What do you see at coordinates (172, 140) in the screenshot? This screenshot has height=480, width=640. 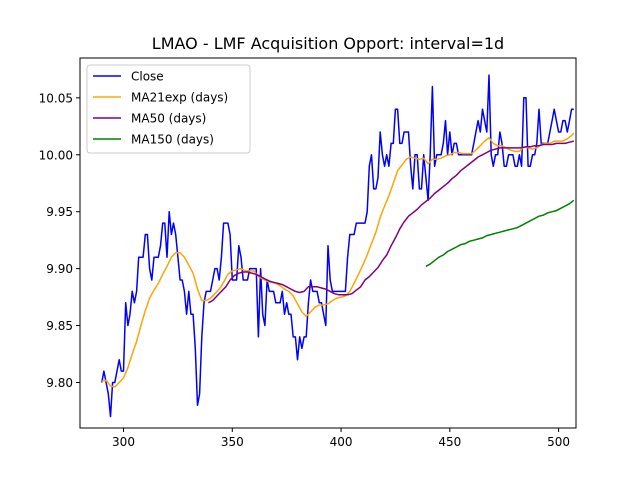 I see `legend-label: MA150 (days)` at bounding box center [172, 140].